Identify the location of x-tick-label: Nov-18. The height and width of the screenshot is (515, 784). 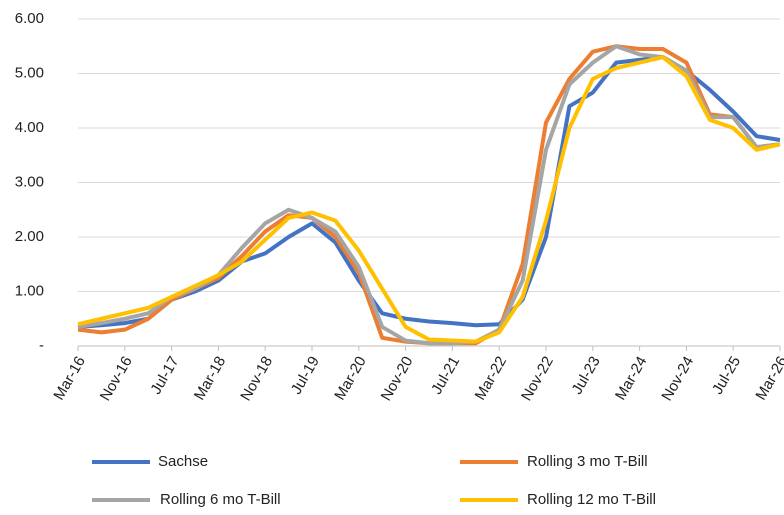
(256, 378).